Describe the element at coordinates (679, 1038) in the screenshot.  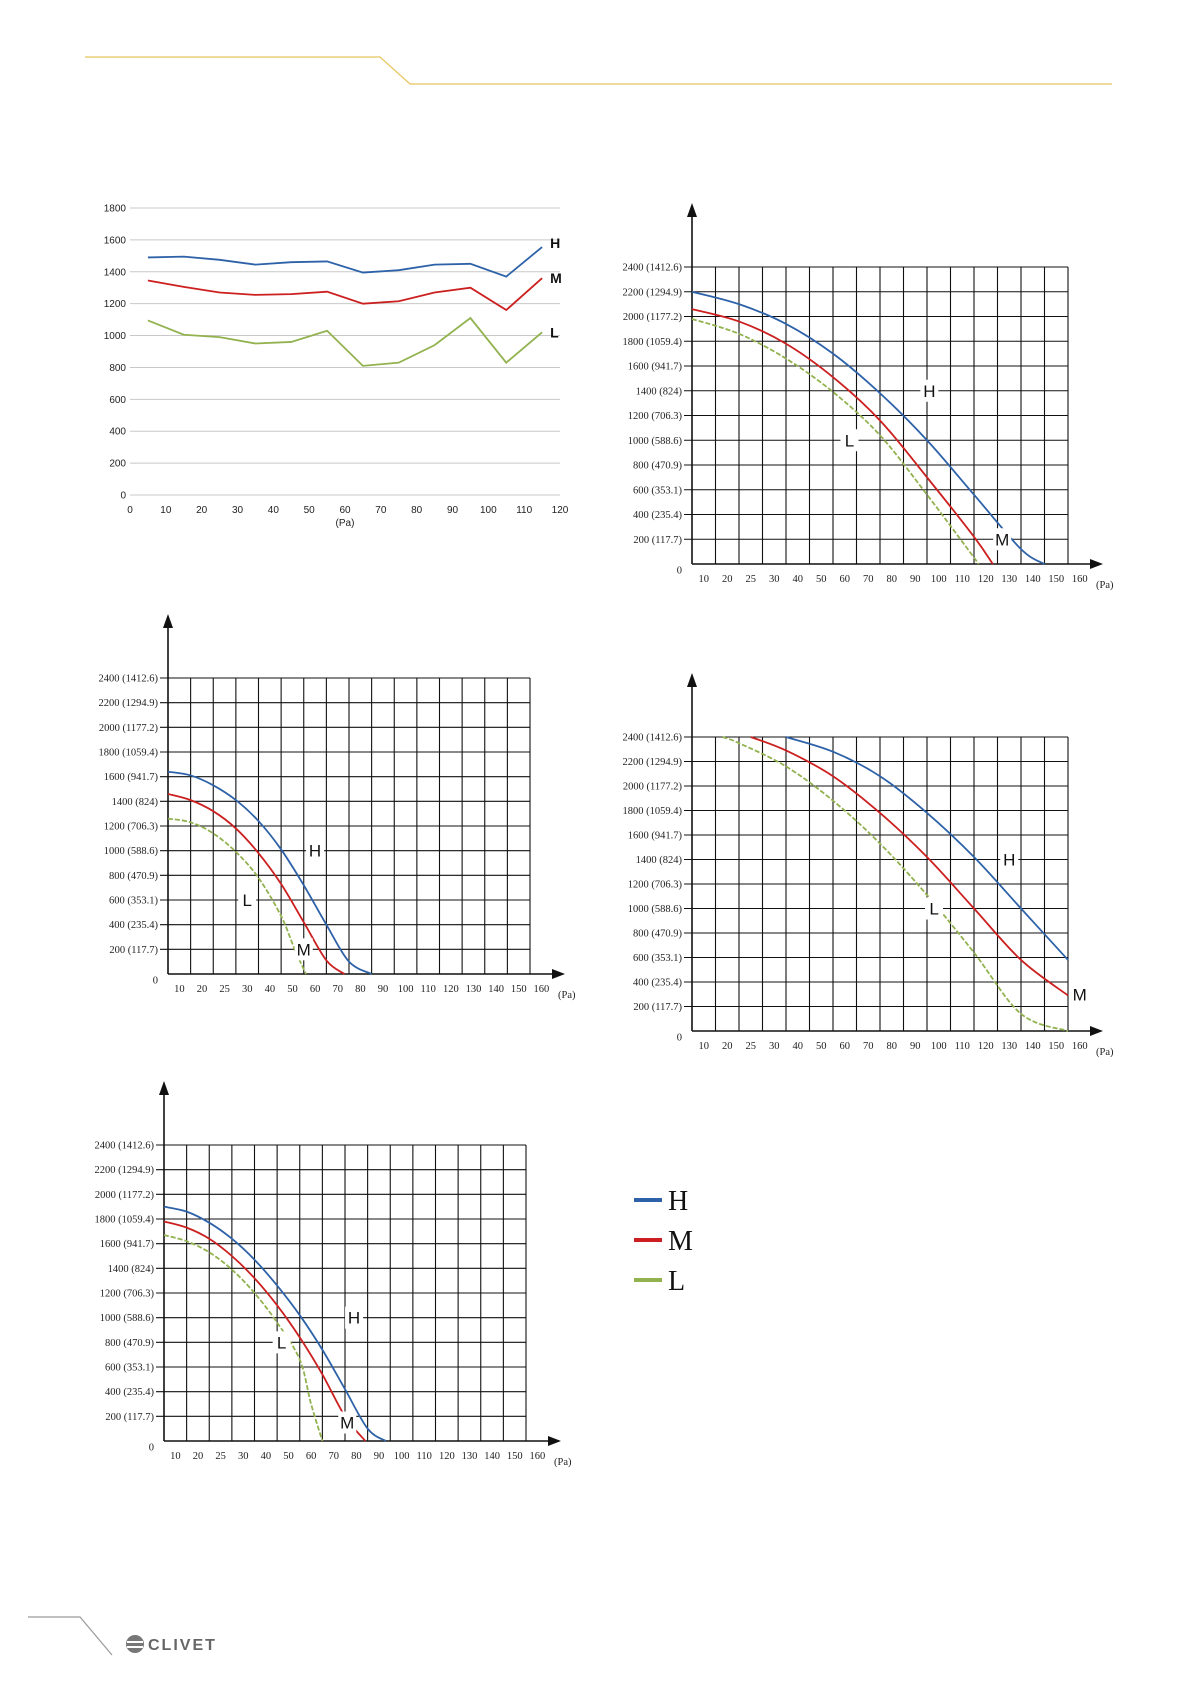
I see `y-tick-label: 0` at that location.